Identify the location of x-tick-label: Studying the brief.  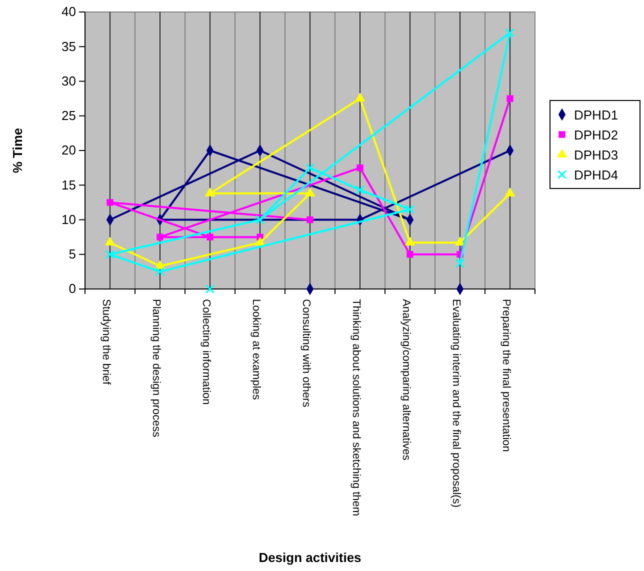
(106, 342).